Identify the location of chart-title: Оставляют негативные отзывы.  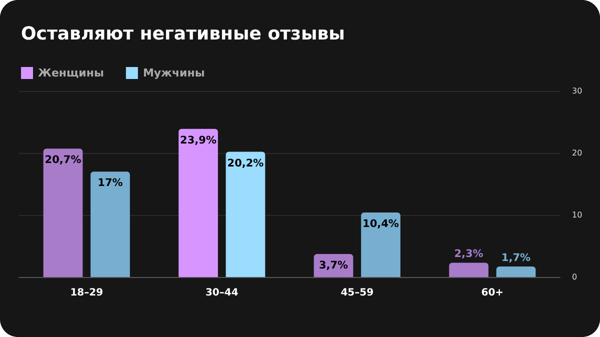
(183, 34).